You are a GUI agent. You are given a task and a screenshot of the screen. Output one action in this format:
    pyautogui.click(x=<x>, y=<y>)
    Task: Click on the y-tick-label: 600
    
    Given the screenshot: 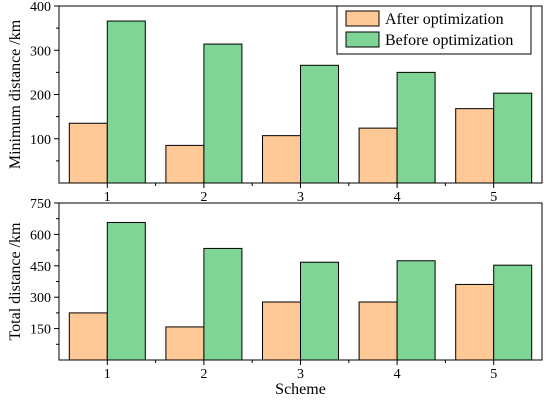 What is the action you would take?
    pyautogui.click(x=40, y=235)
    